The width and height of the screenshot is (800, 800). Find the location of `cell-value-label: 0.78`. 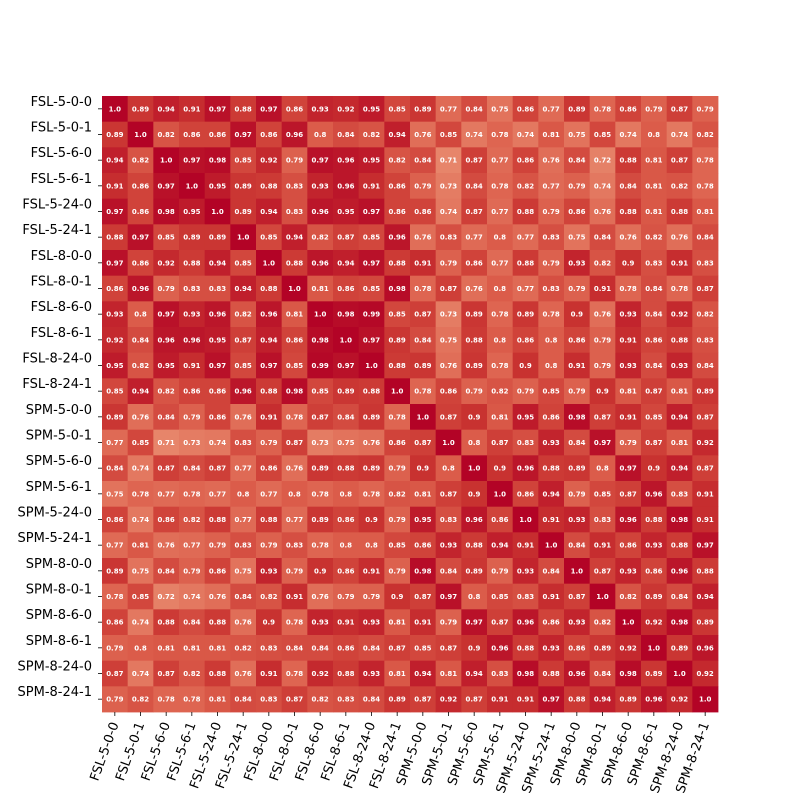

cell-value-label: 0.78 is located at coordinates (320, 494).